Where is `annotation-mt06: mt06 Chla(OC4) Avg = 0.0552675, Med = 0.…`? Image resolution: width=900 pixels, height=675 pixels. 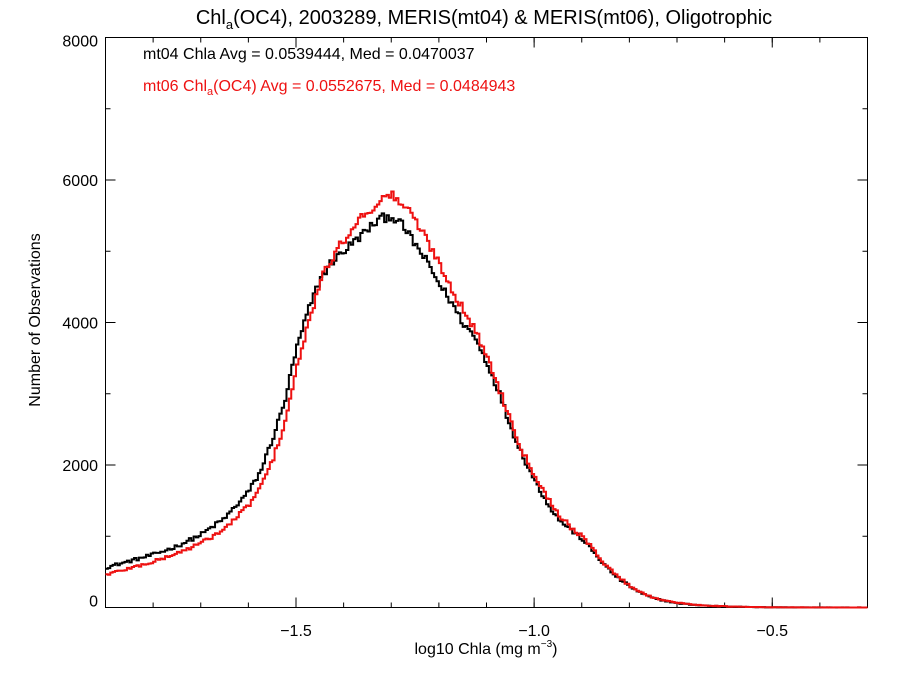 annotation-mt06: mt06 Chla(OC4) Avg = 0.0552675, Med = 0.… is located at coordinates (329, 88).